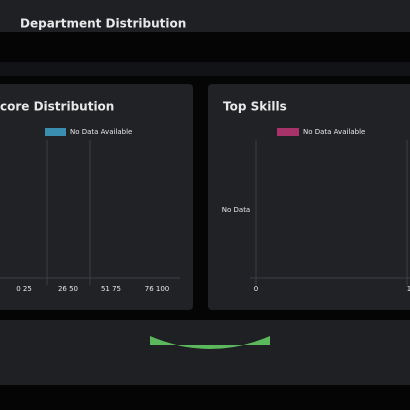 The image size is (410, 410). Describe the element at coordinates (111, 289) in the screenshot. I see `x-tick-label: 51 75` at that location.